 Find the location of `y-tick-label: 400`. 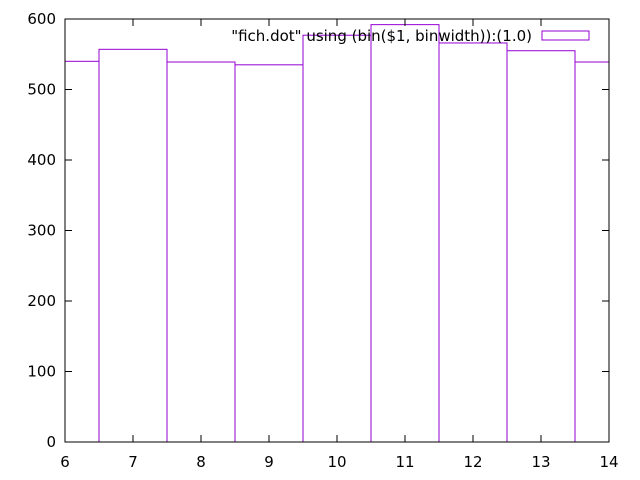

y-tick-label: 400 is located at coordinates (41, 160).